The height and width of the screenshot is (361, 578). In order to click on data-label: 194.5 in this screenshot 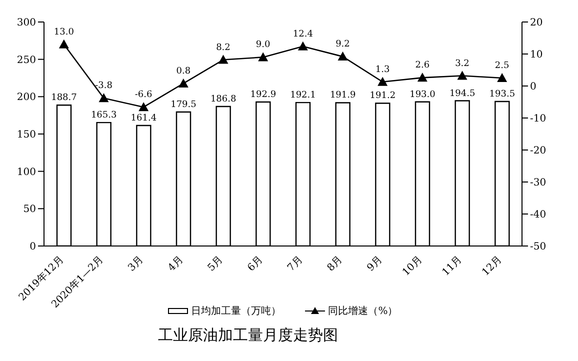, I will do `click(462, 93)`.